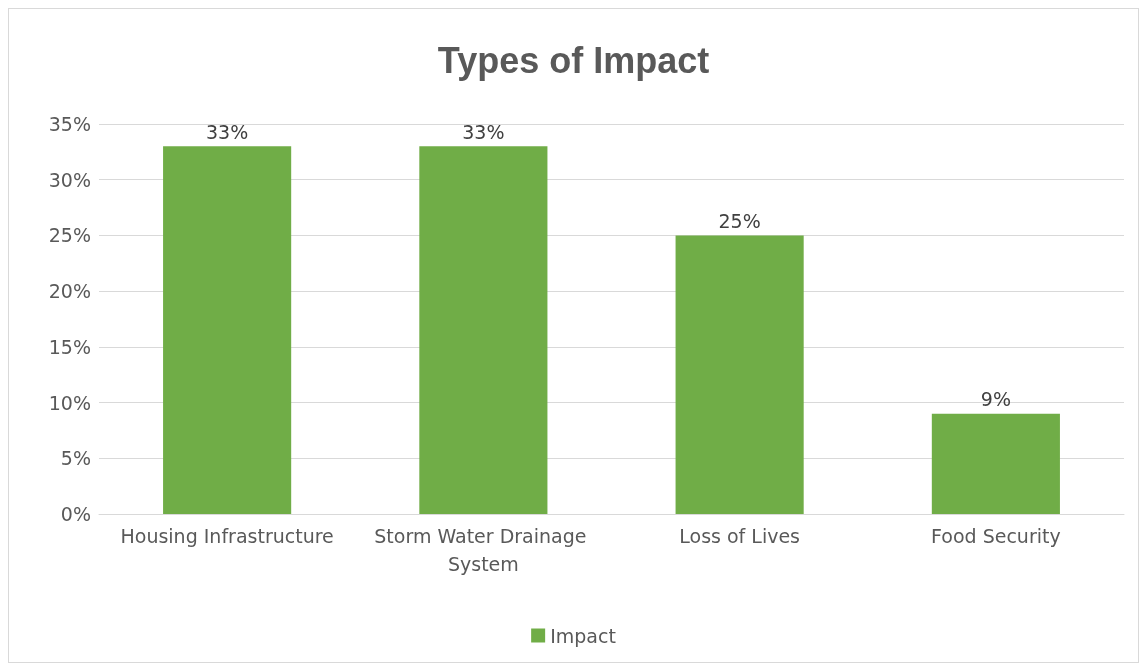 The height and width of the screenshot is (671, 1147). I want to click on y-tick-label: 5%, so click(75, 458).